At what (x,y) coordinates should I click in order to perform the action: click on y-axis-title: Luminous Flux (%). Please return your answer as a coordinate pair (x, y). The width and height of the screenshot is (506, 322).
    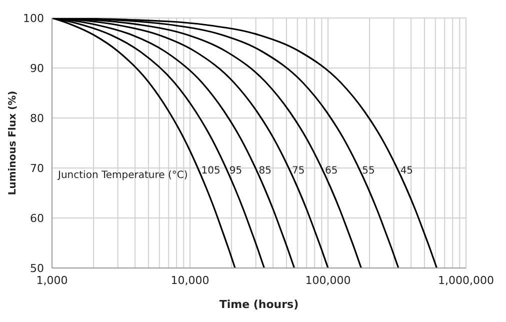
    Looking at the image, I should click on (13, 143).